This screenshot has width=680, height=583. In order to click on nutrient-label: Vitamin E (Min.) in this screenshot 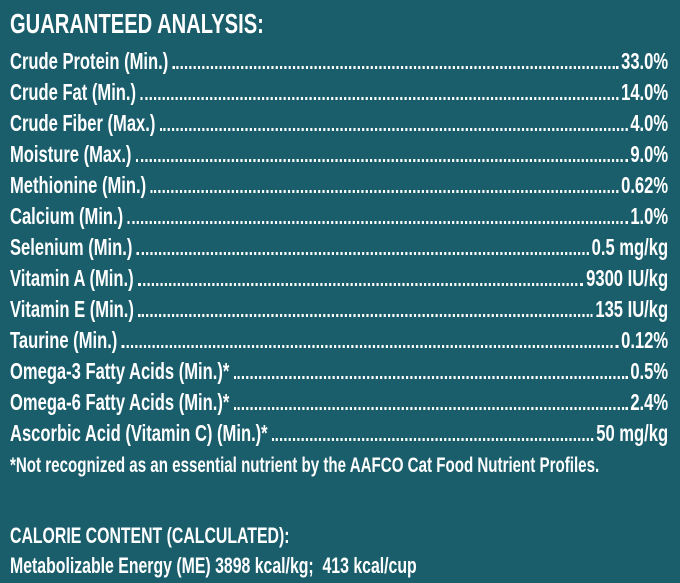, I will do `click(72, 309)`.